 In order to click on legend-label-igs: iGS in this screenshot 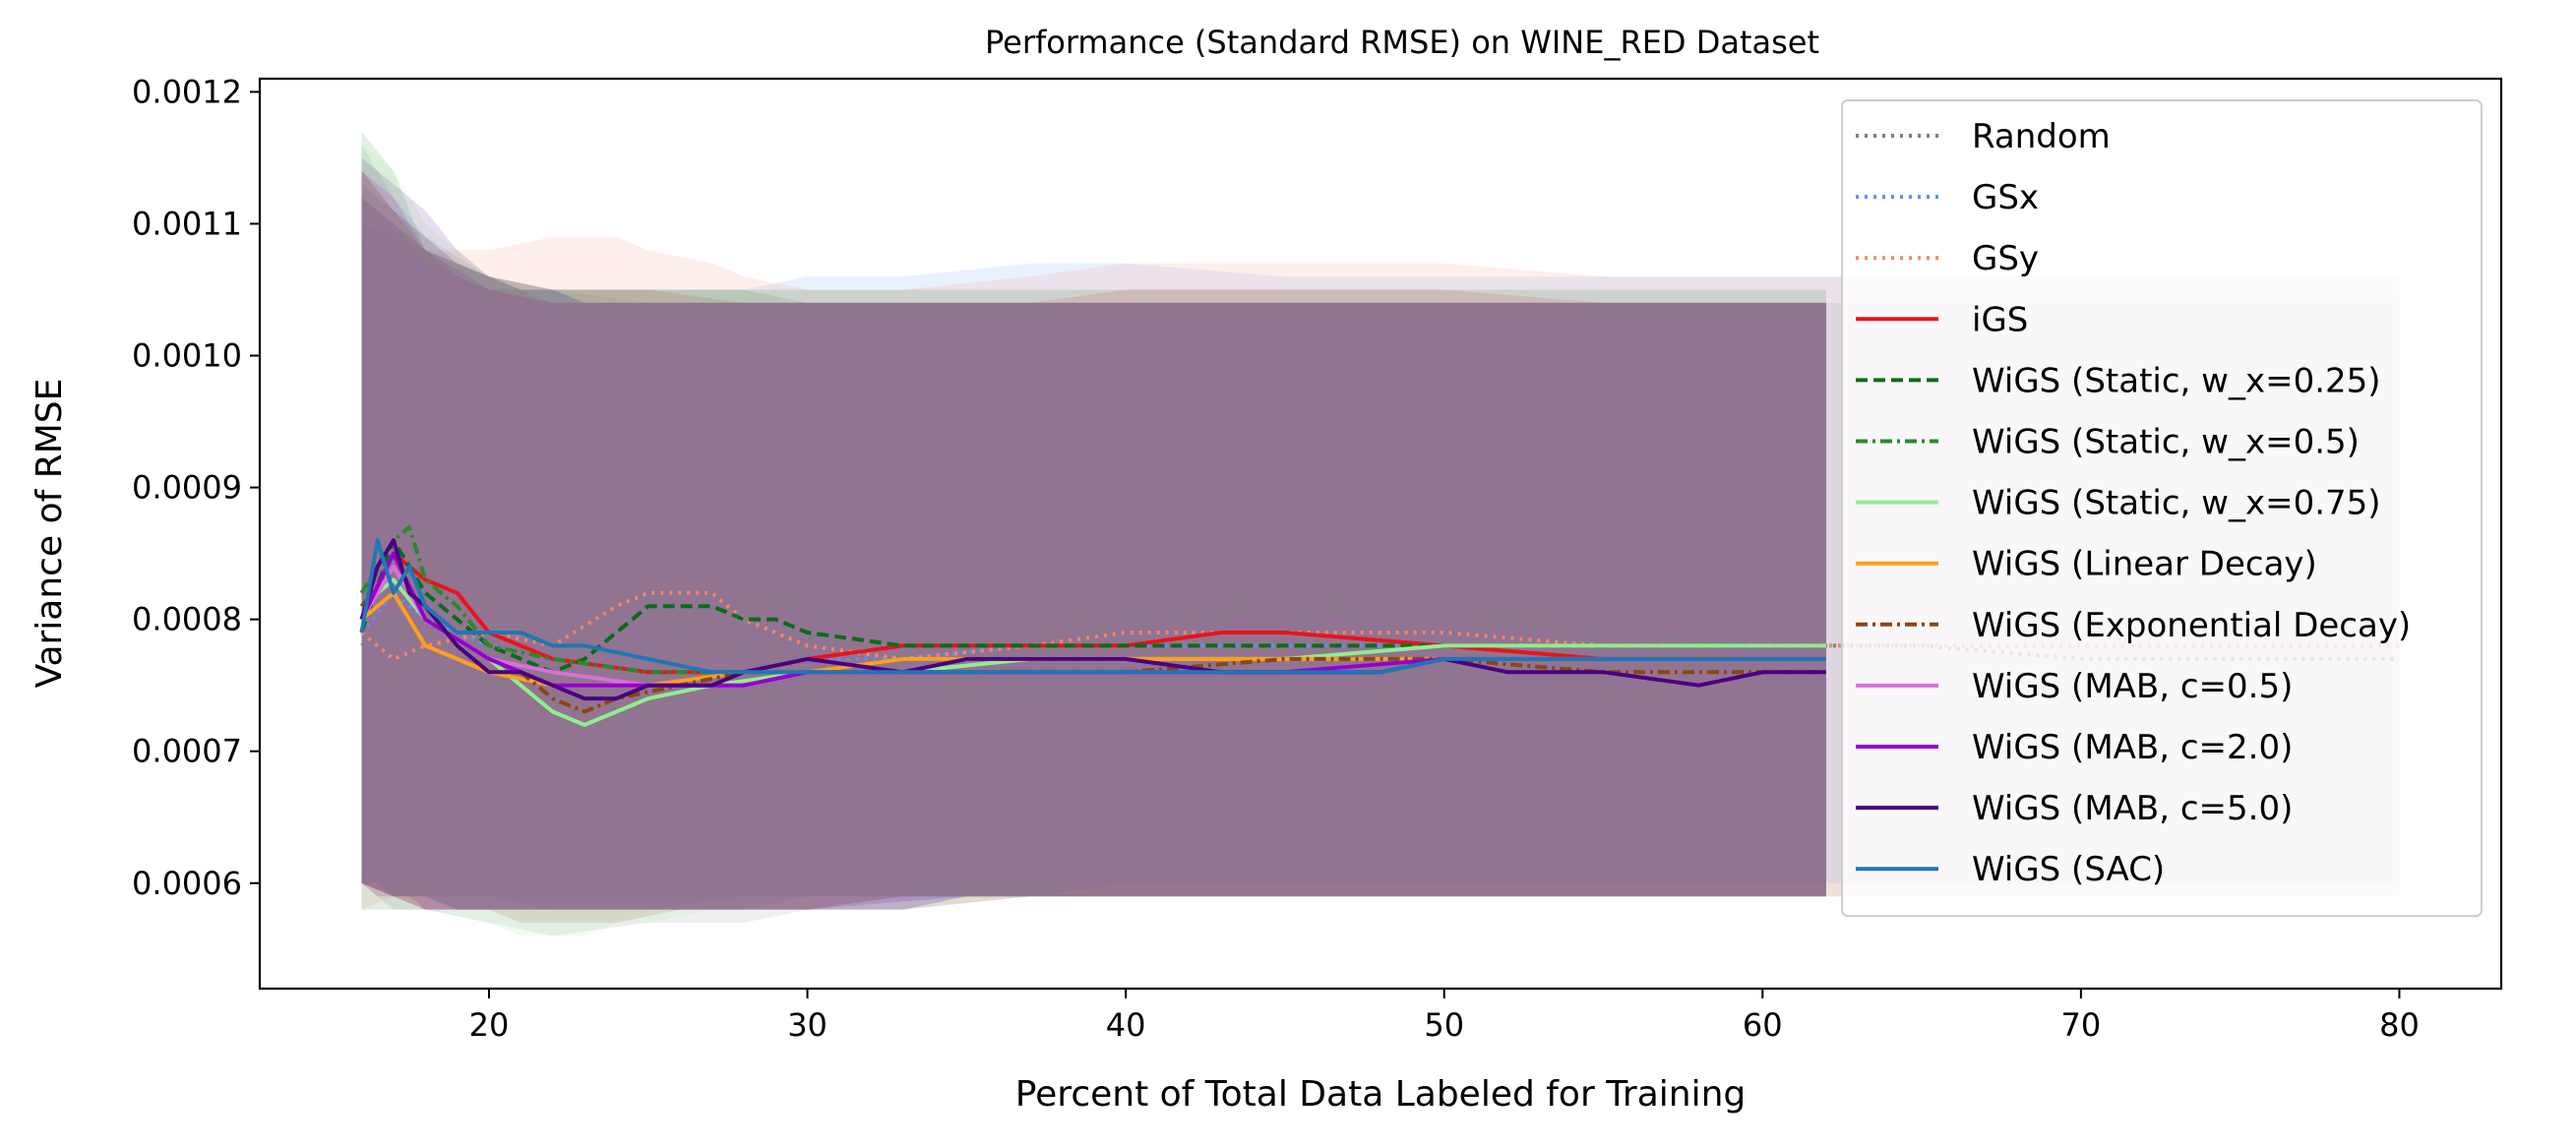, I will do `click(2000, 319)`.